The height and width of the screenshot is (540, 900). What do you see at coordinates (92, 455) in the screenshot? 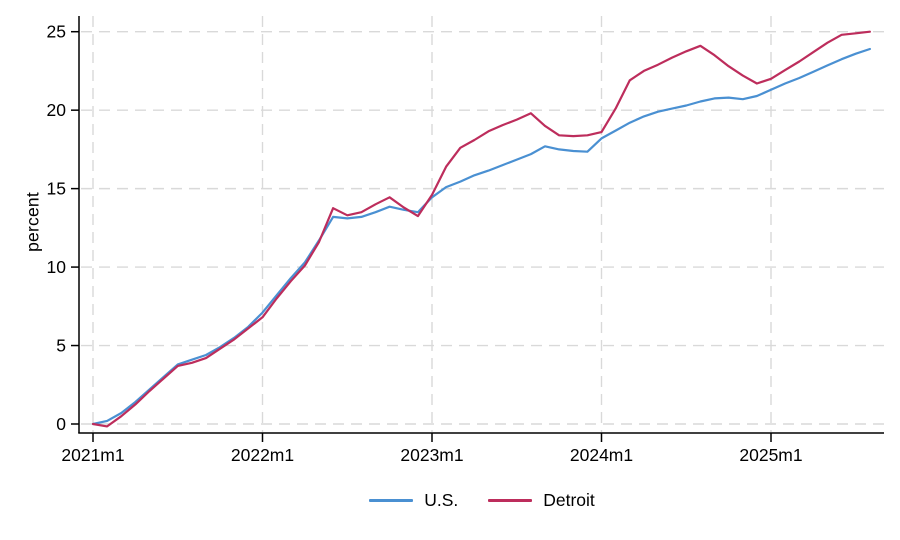
I see `x-tick-label: 2021m1` at bounding box center [92, 455].